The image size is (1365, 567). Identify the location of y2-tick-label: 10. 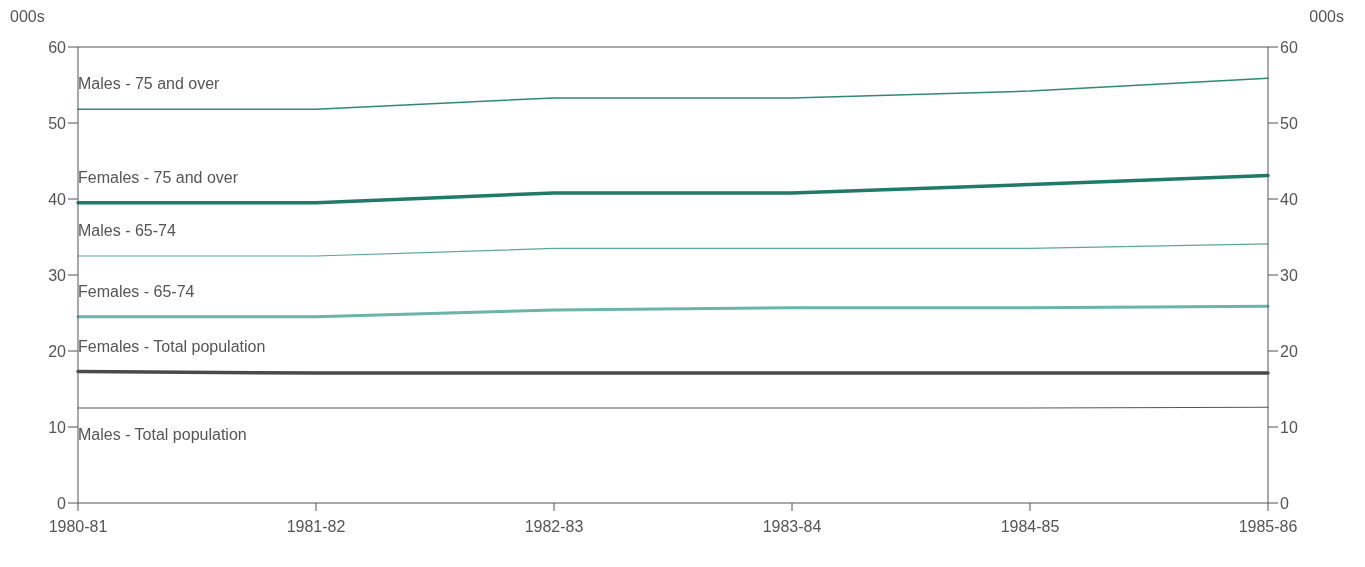
(1289, 427).